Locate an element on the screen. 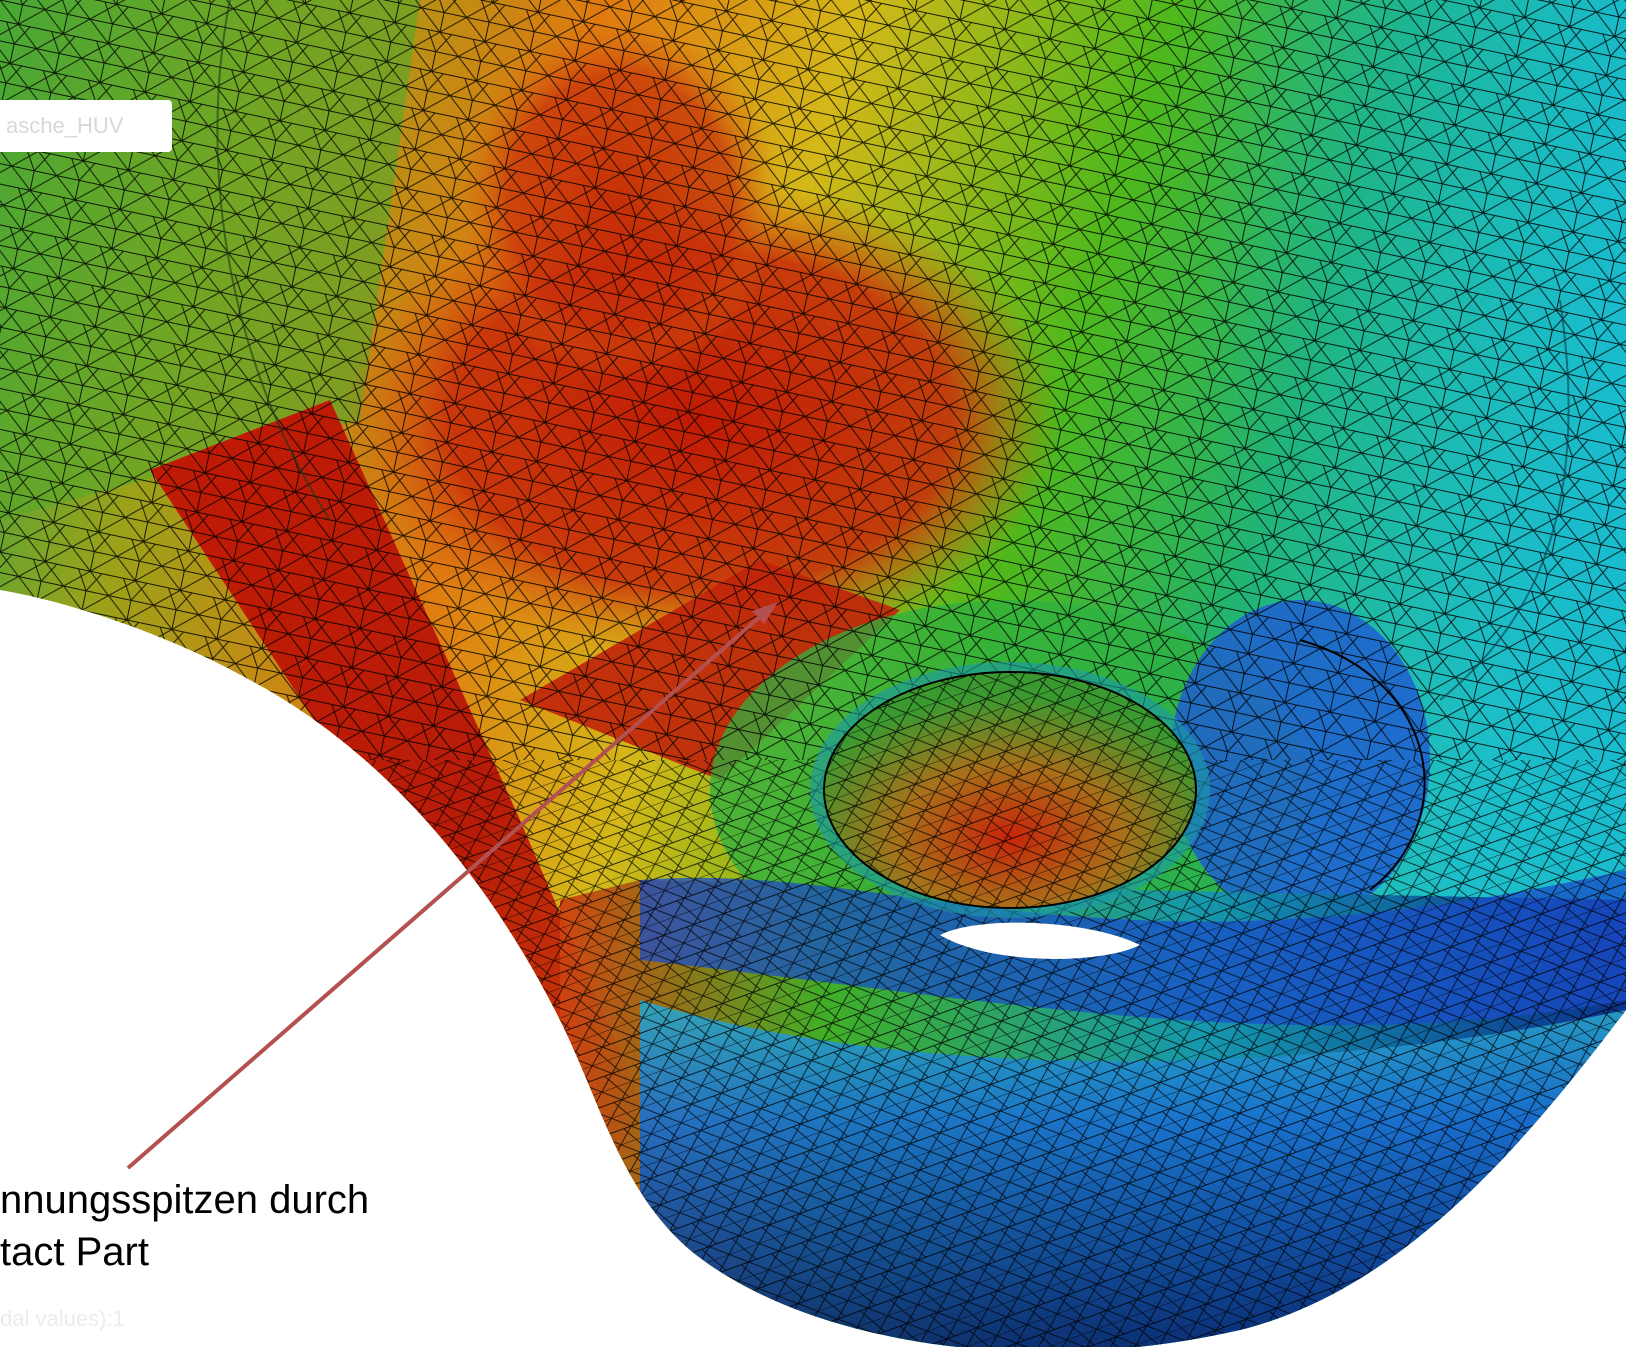 The image size is (1626, 1347). annotation-line-2: tact Part is located at coordinates (74, 1252).